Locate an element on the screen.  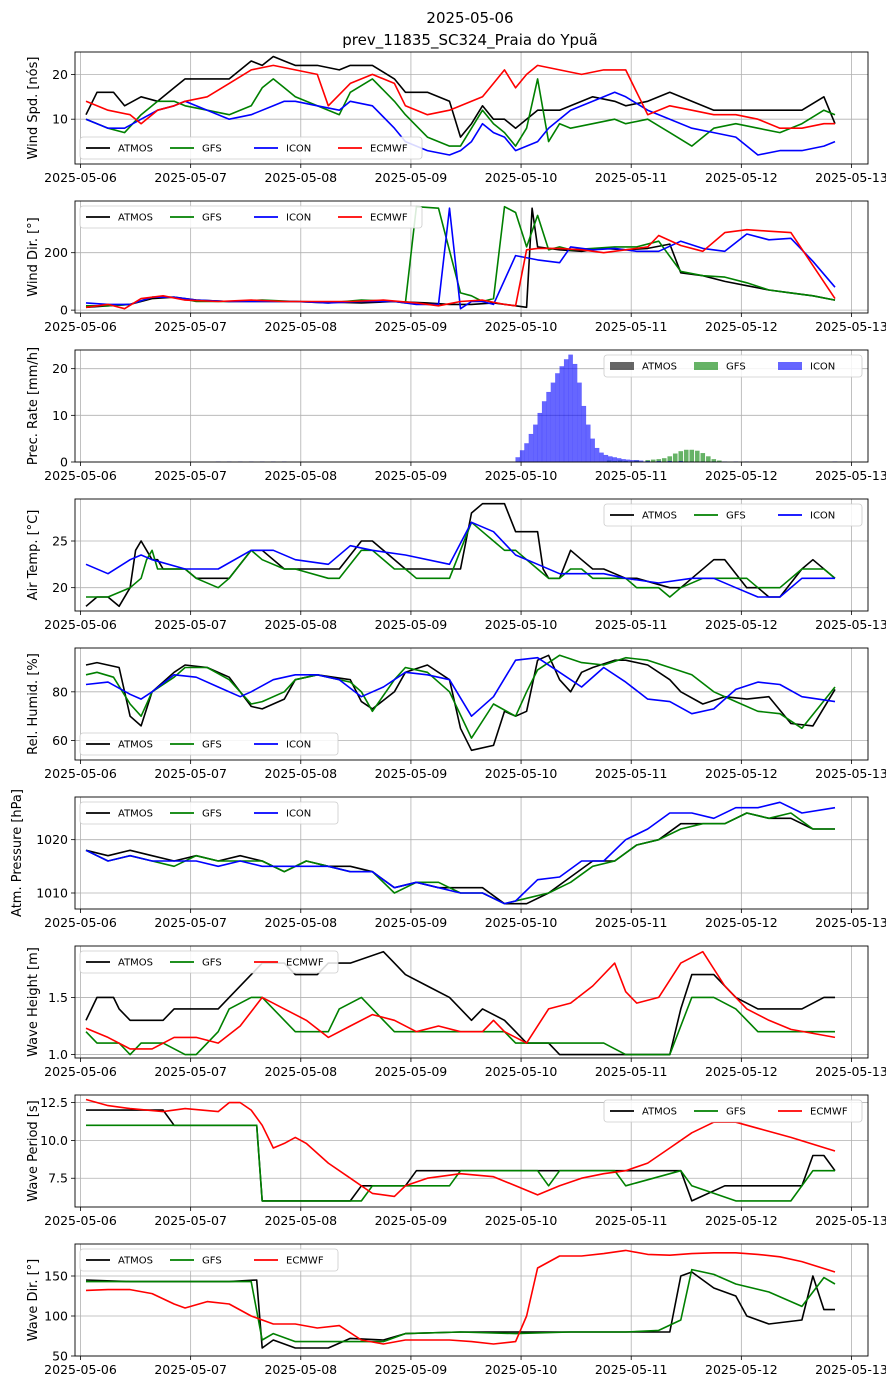
y-tick-label: 20 is located at coordinates (60, 74).